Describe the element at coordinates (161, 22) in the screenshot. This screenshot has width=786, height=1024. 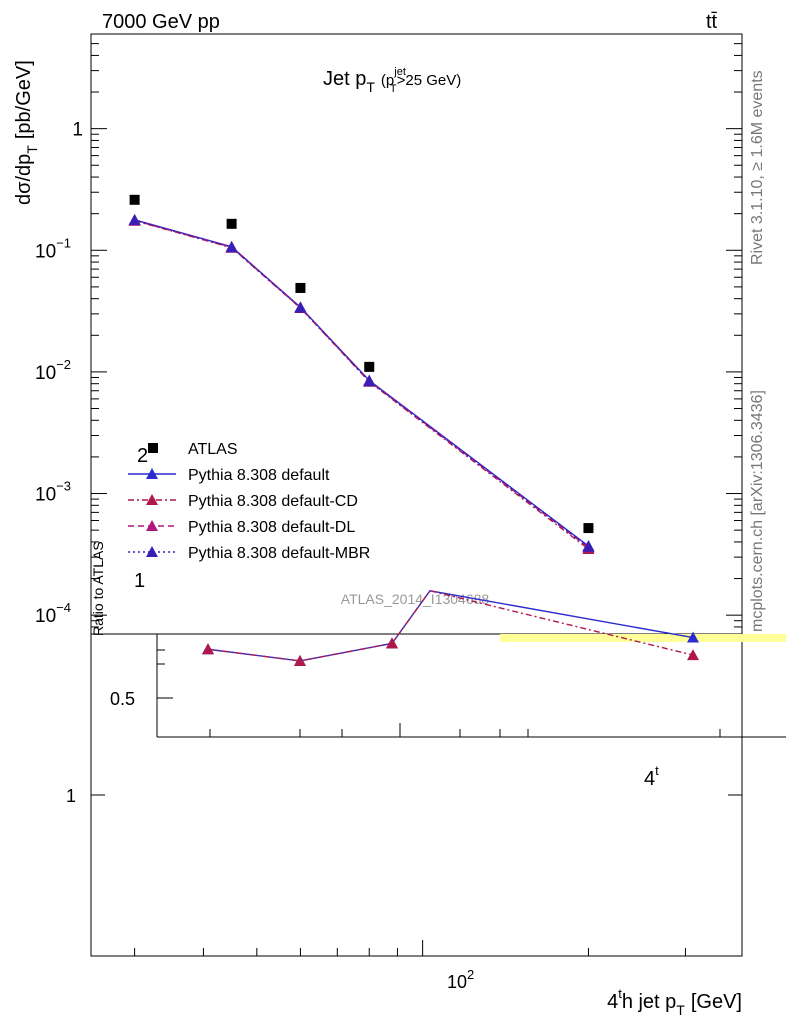
I see `energy-label: 7000 GeV pp` at that location.